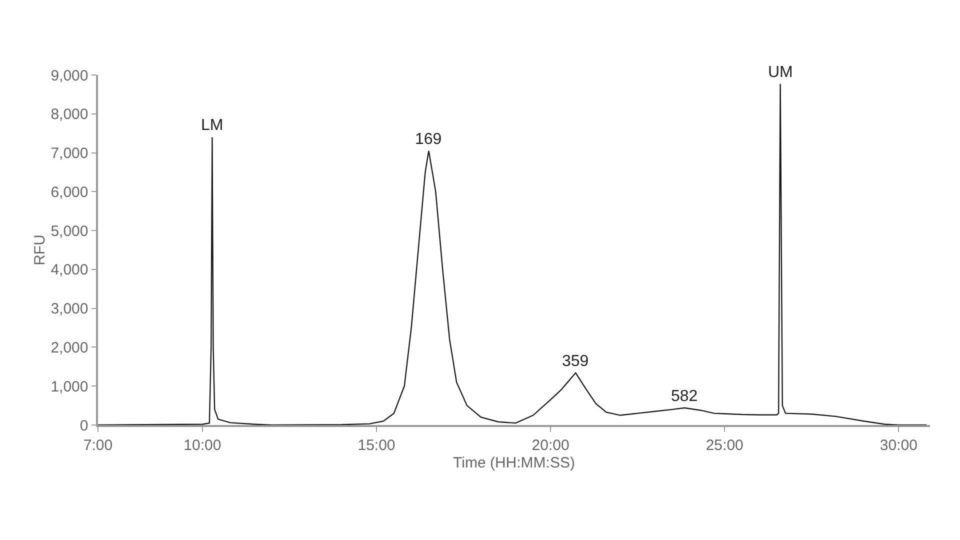 The width and height of the screenshot is (960, 540). I want to click on y-tick-label: 4,000, so click(69, 270).